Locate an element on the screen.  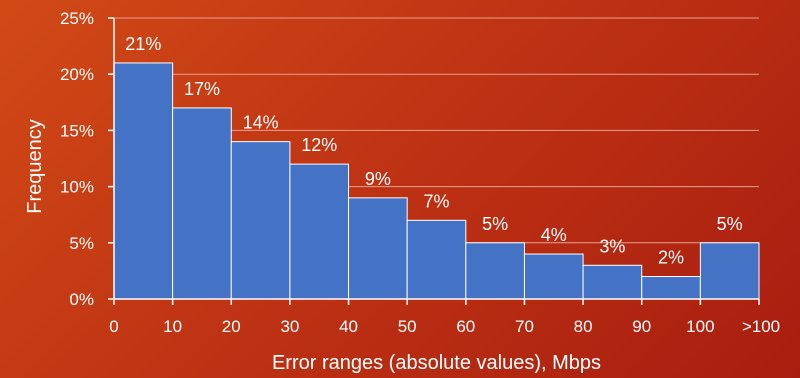
value-label-6: 5% is located at coordinates (495, 224).